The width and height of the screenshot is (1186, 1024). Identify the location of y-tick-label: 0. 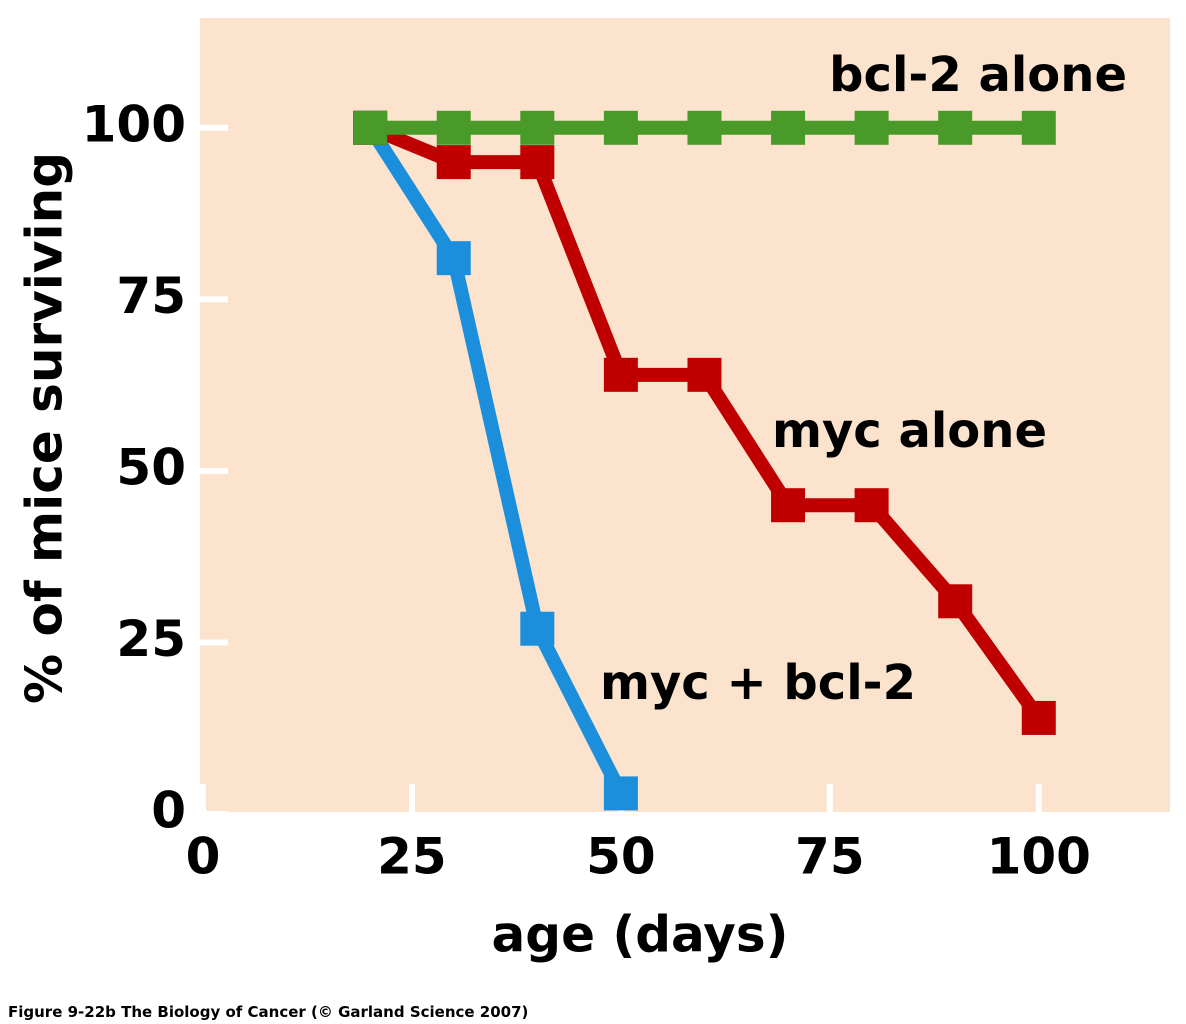
(168, 811).